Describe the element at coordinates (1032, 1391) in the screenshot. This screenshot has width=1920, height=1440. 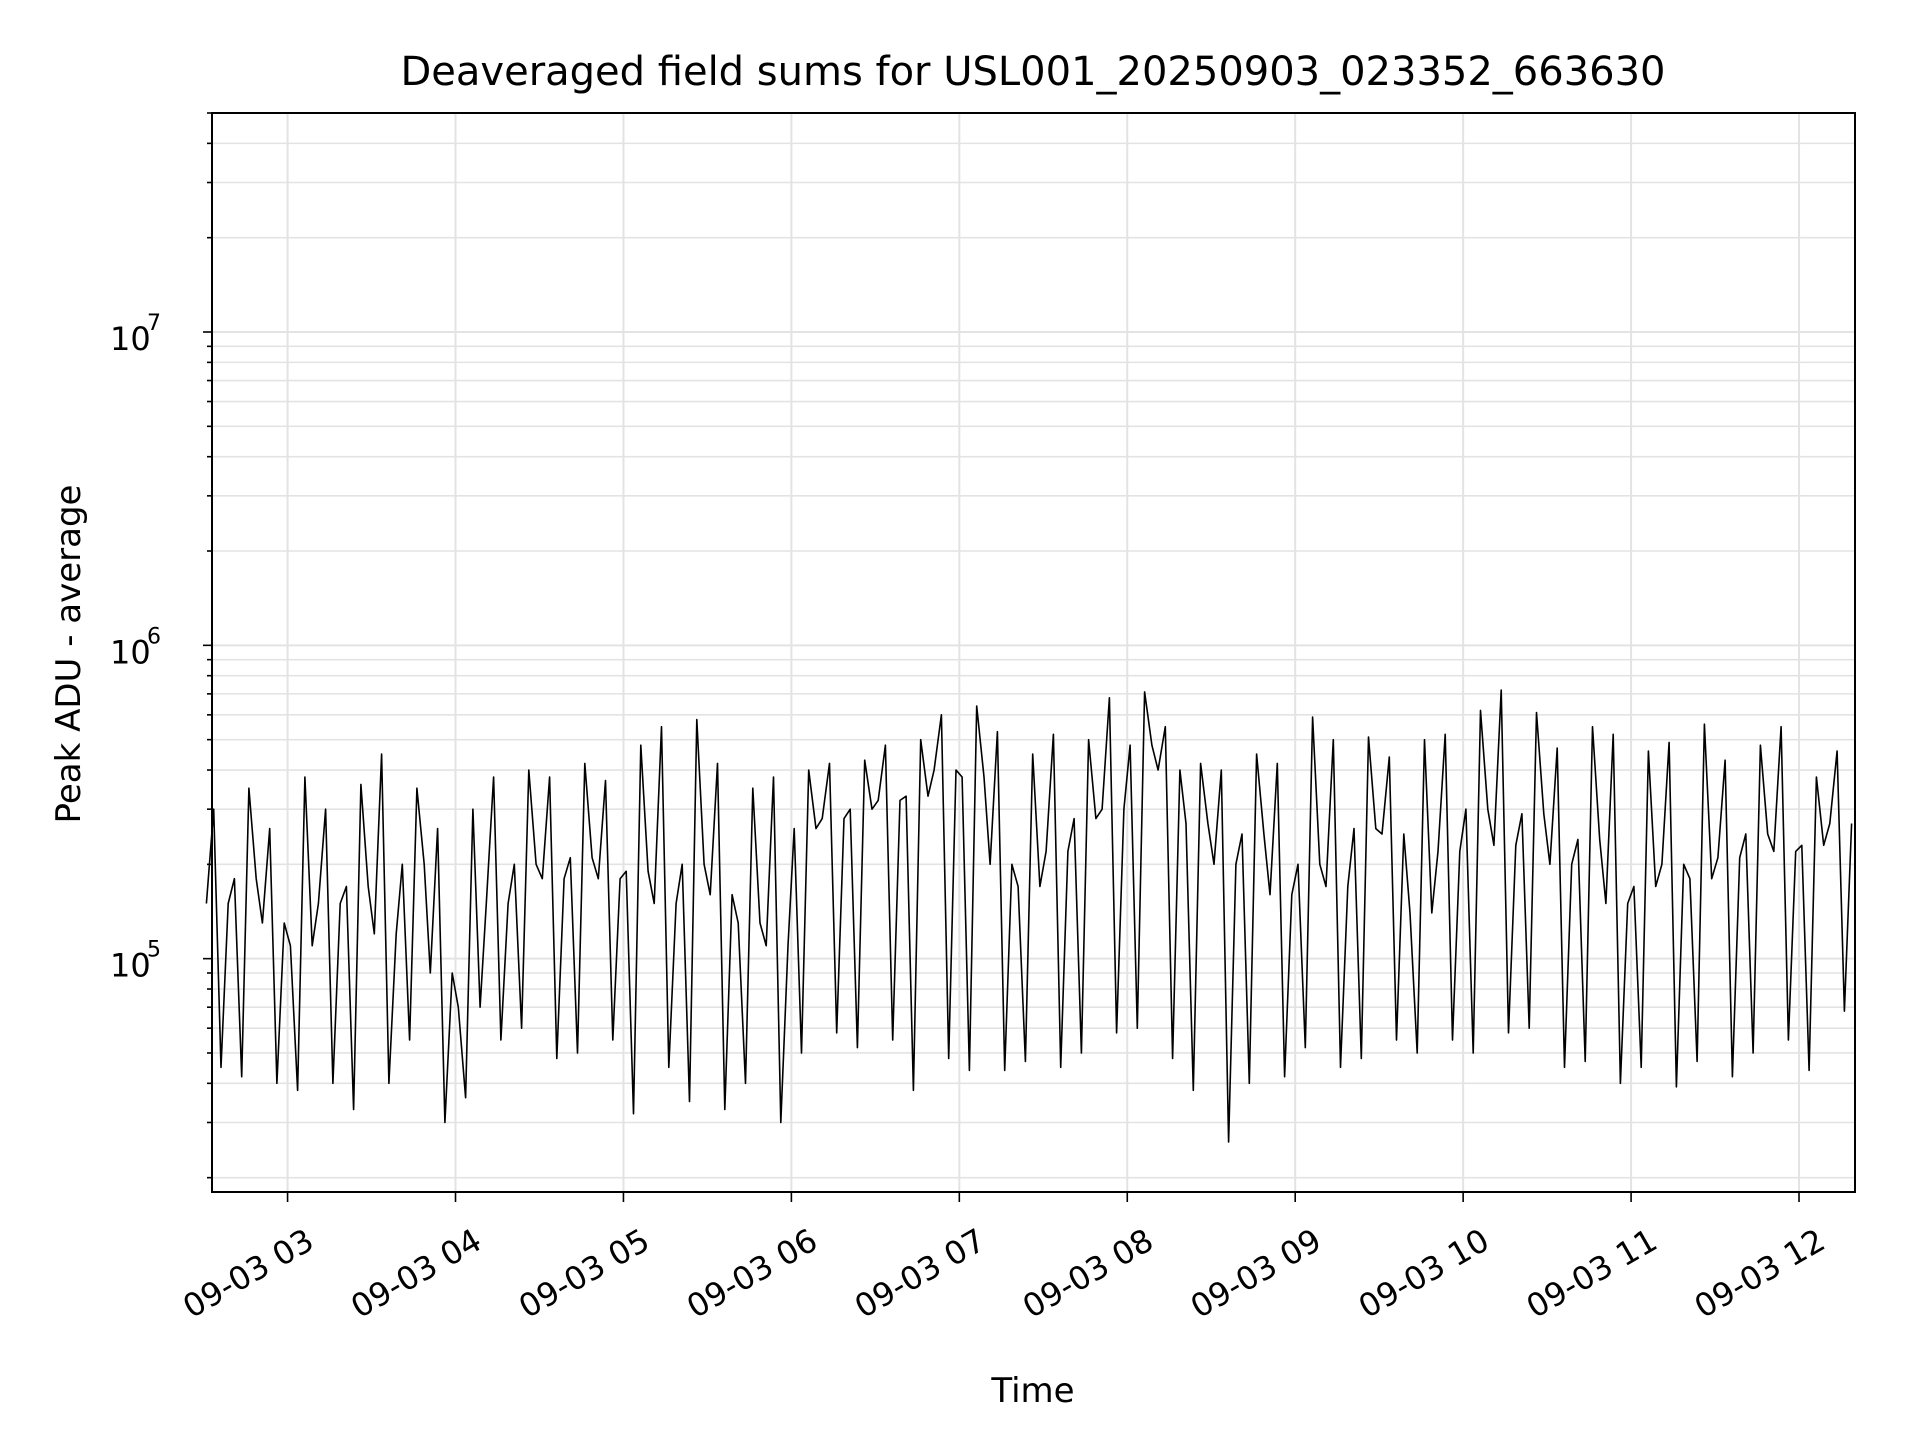
I see `x-axis-label: Time` at that location.